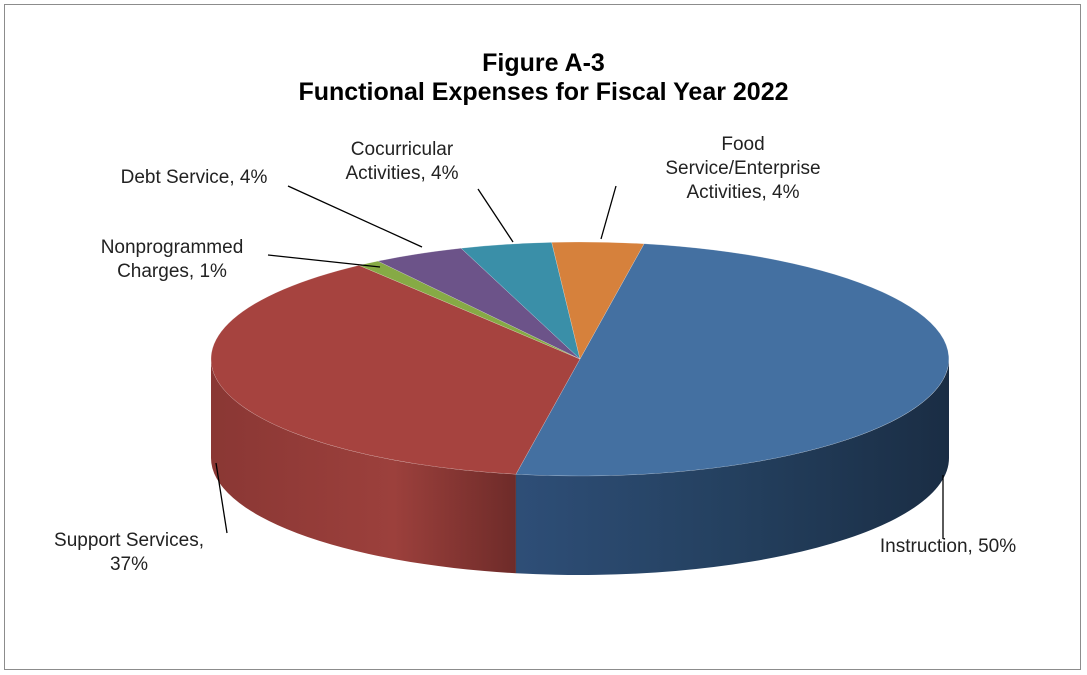 Image resolution: width=1087 pixels, height=675 pixels. What do you see at coordinates (608, 212) in the screenshot?
I see `leader-food` at bounding box center [608, 212].